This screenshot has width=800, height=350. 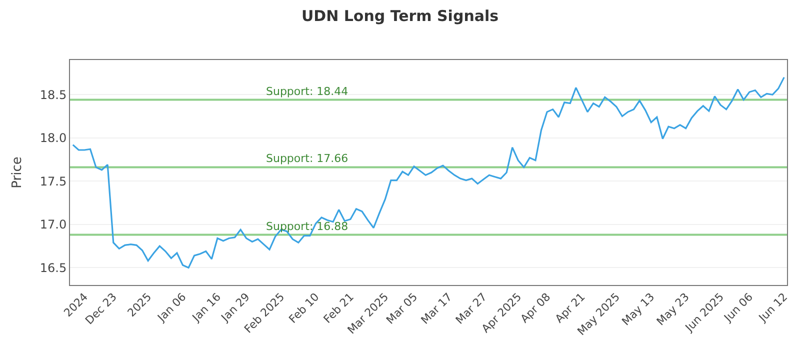 What do you see at coordinates (307, 91) in the screenshot?
I see `ref-line-label: Support: 18.44` at bounding box center [307, 91].